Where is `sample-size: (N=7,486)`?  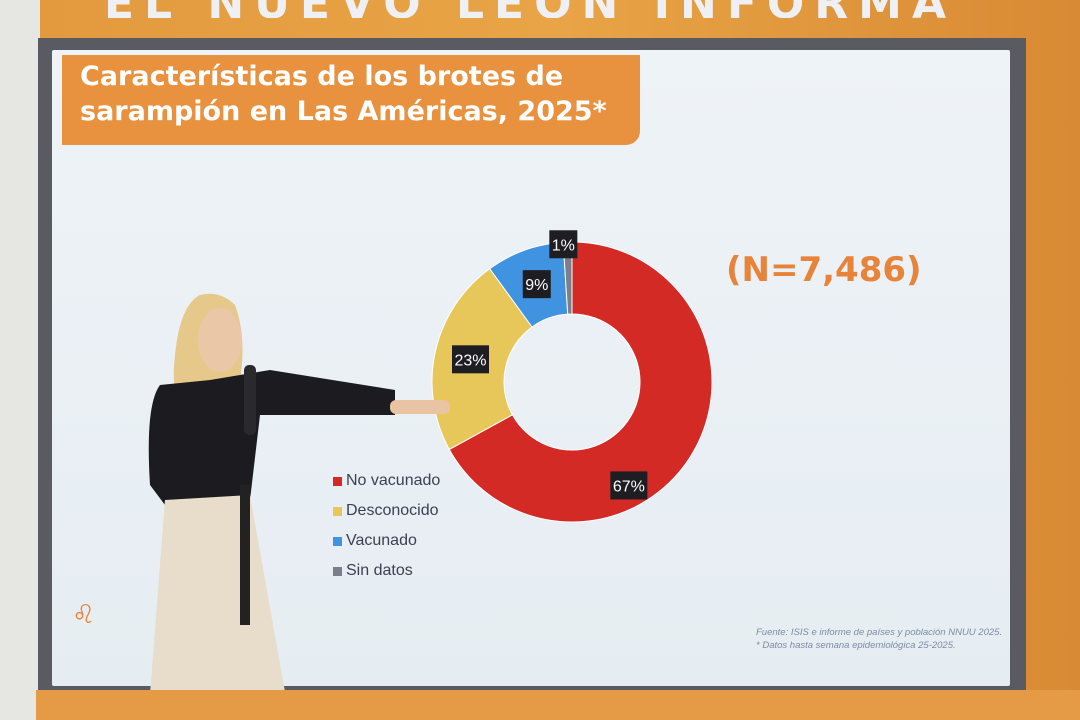
sample-size: (N=7,486) is located at coordinates (824, 270).